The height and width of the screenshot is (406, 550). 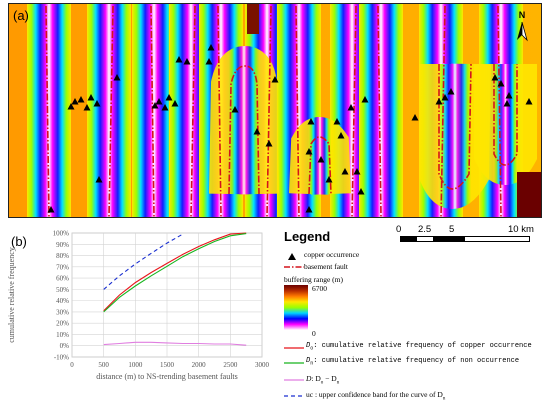 I want to click on x-tick-label: 0, so click(x=72, y=365).